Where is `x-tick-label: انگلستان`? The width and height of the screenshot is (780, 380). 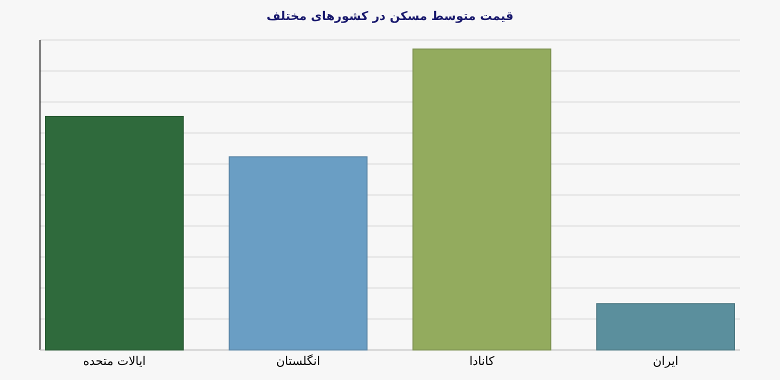
x-tick-label: انگلستان is located at coordinates (298, 361).